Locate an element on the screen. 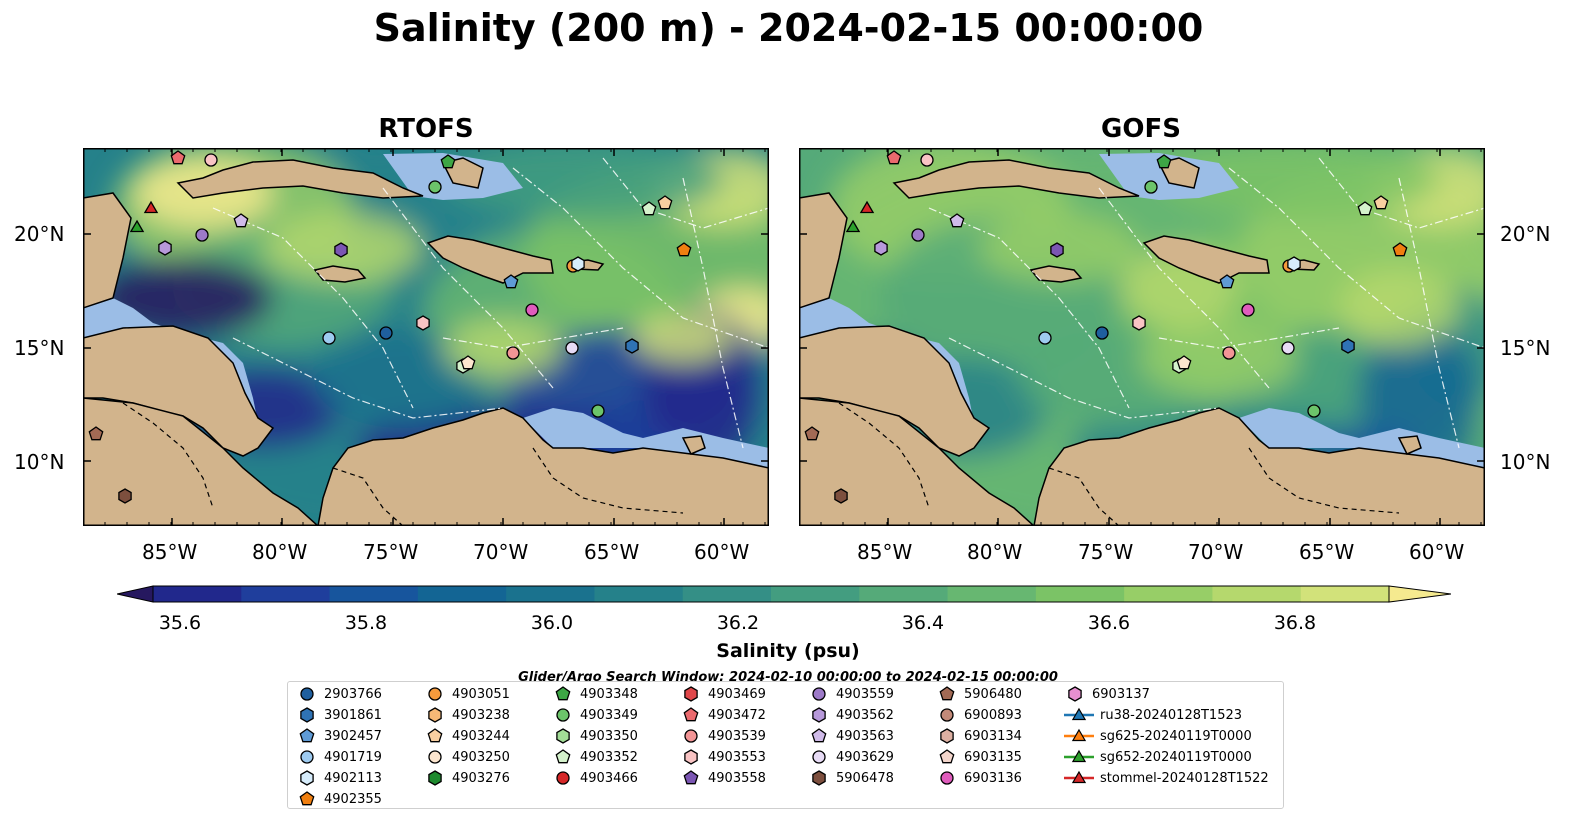 The width and height of the screenshot is (1577, 827). legend-item: sg652-20240119T0000 is located at coordinates (1158, 757).